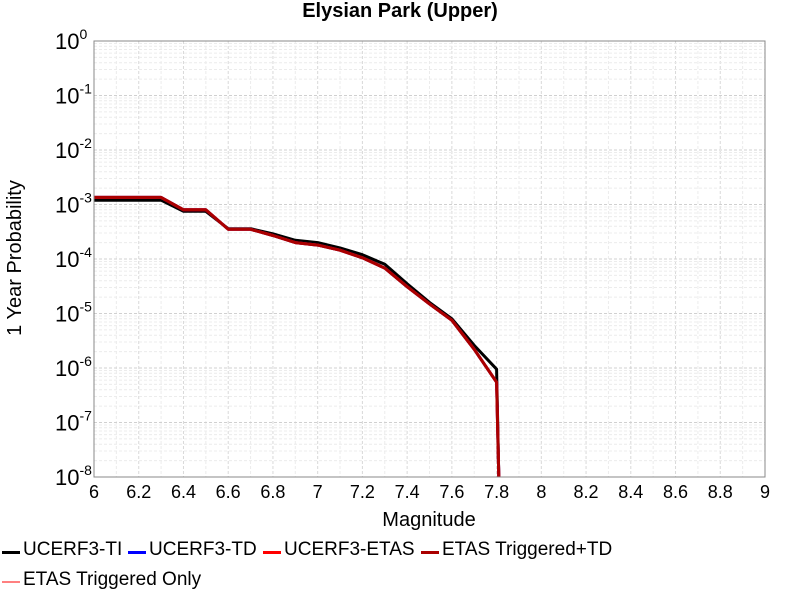 The width and height of the screenshot is (800, 600). What do you see at coordinates (428, 520) in the screenshot?
I see `x-axis-title: Magnitude` at bounding box center [428, 520].